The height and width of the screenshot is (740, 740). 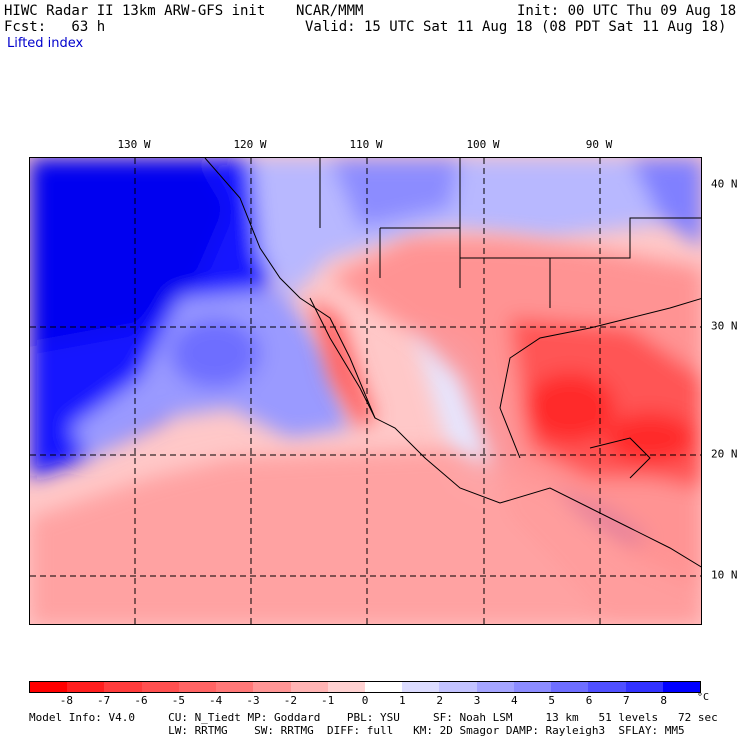 What do you see at coordinates (253, 700) in the screenshot?
I see `colorbar-tick-label: -3` at bounding box center [253, 700].